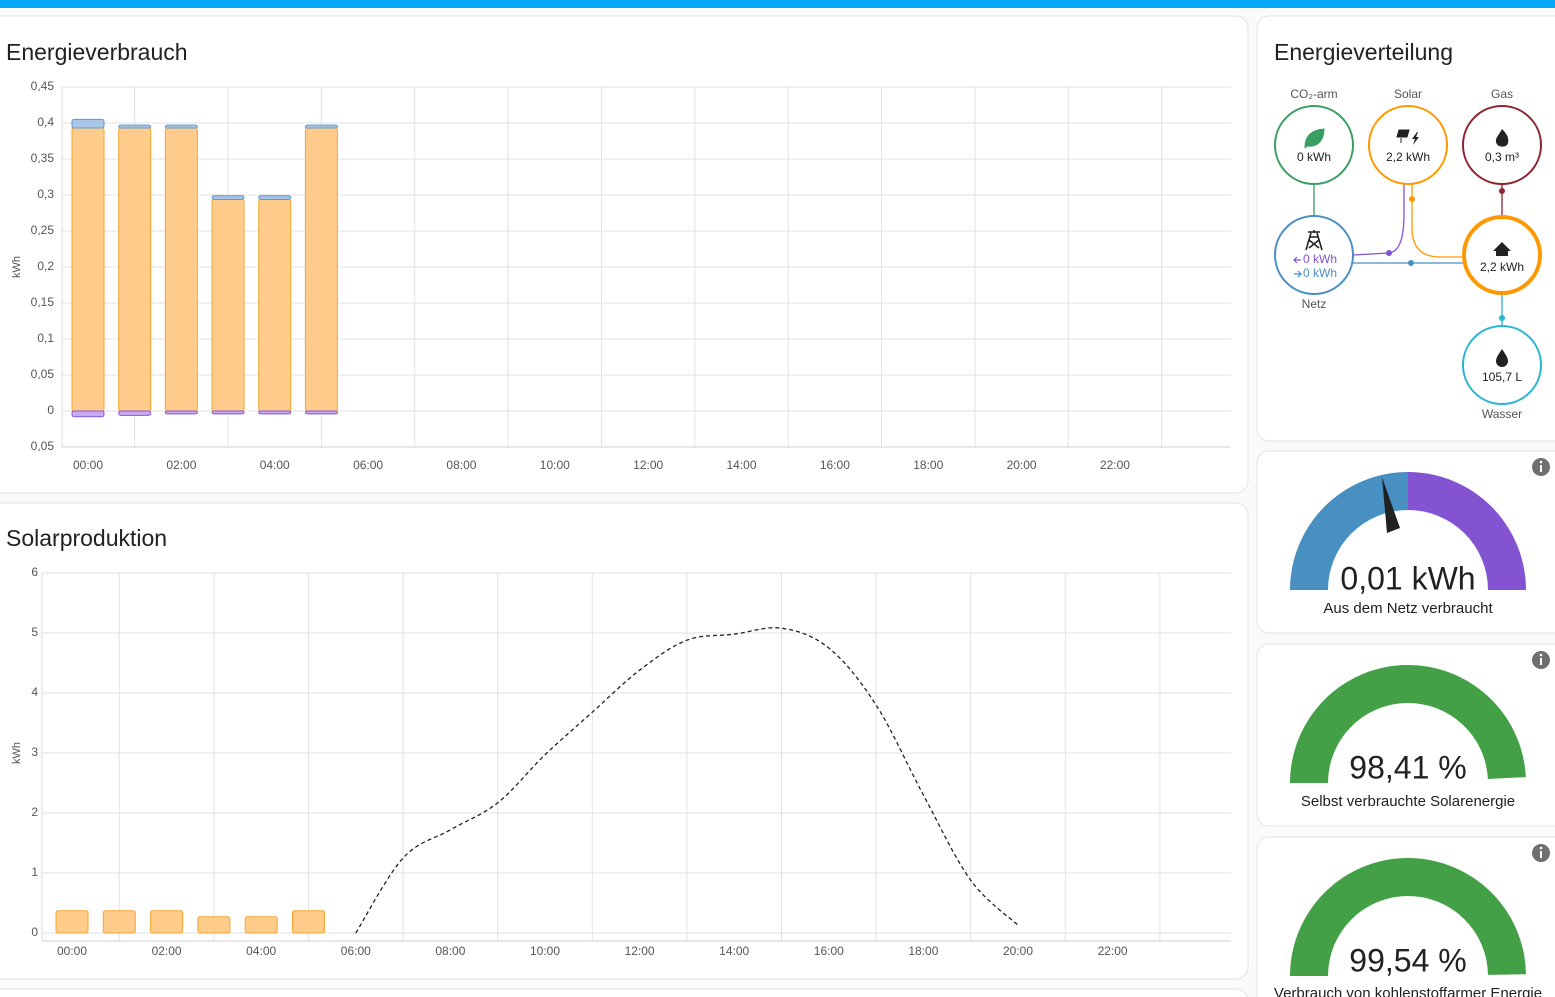 The image size is (1555, 997). I want to click on y-tick-label: 0,45, so click(43, 86).